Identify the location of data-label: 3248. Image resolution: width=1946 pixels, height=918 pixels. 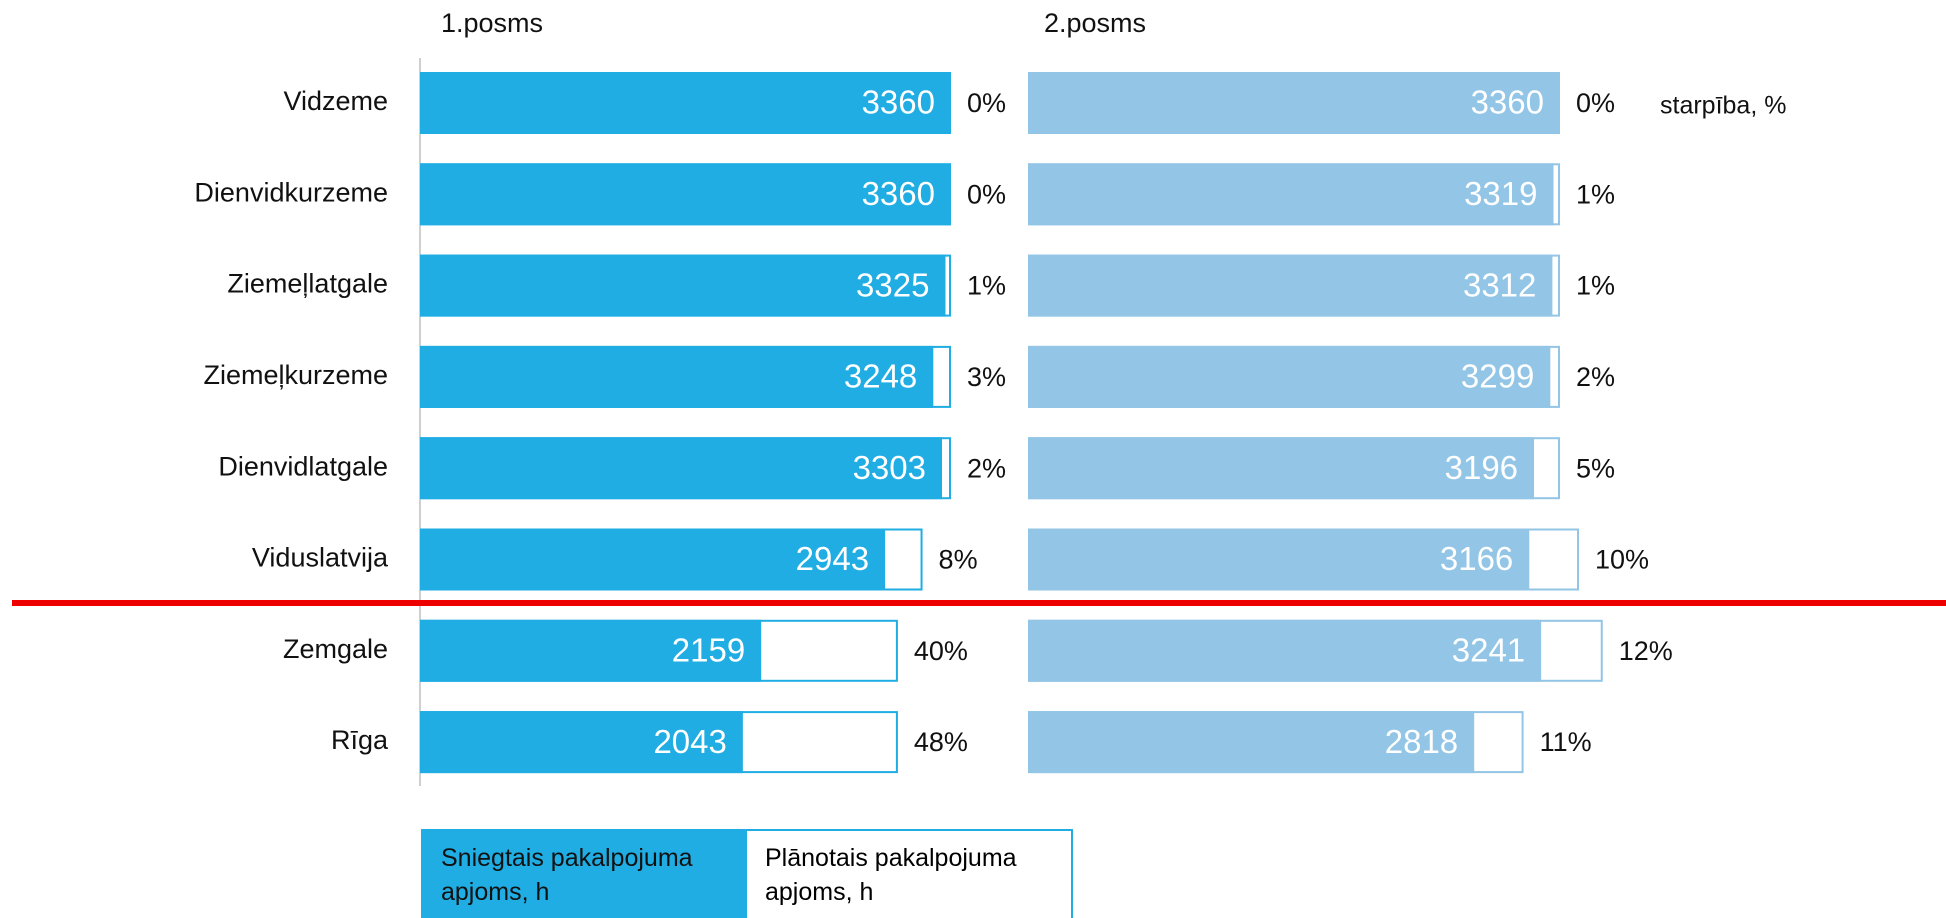
(880, 376).